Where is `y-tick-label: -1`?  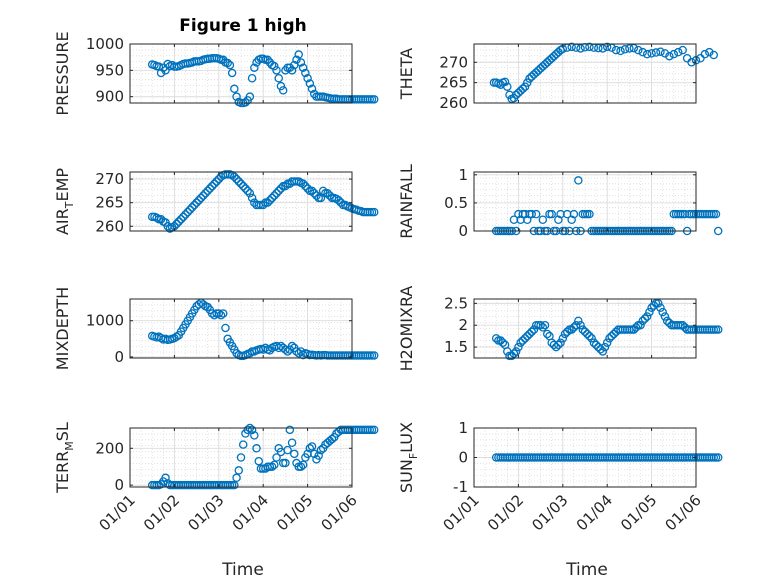
y-tick-label: -1 is located at coordinates (460, 487).